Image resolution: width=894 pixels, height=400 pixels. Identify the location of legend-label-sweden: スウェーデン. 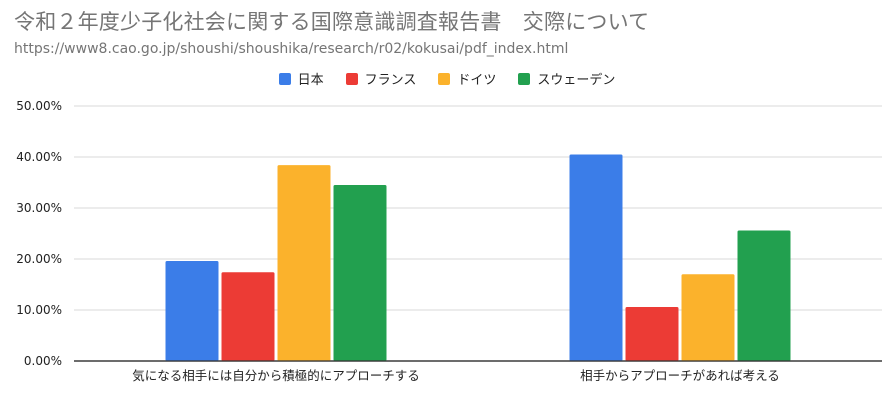
(576, 80).